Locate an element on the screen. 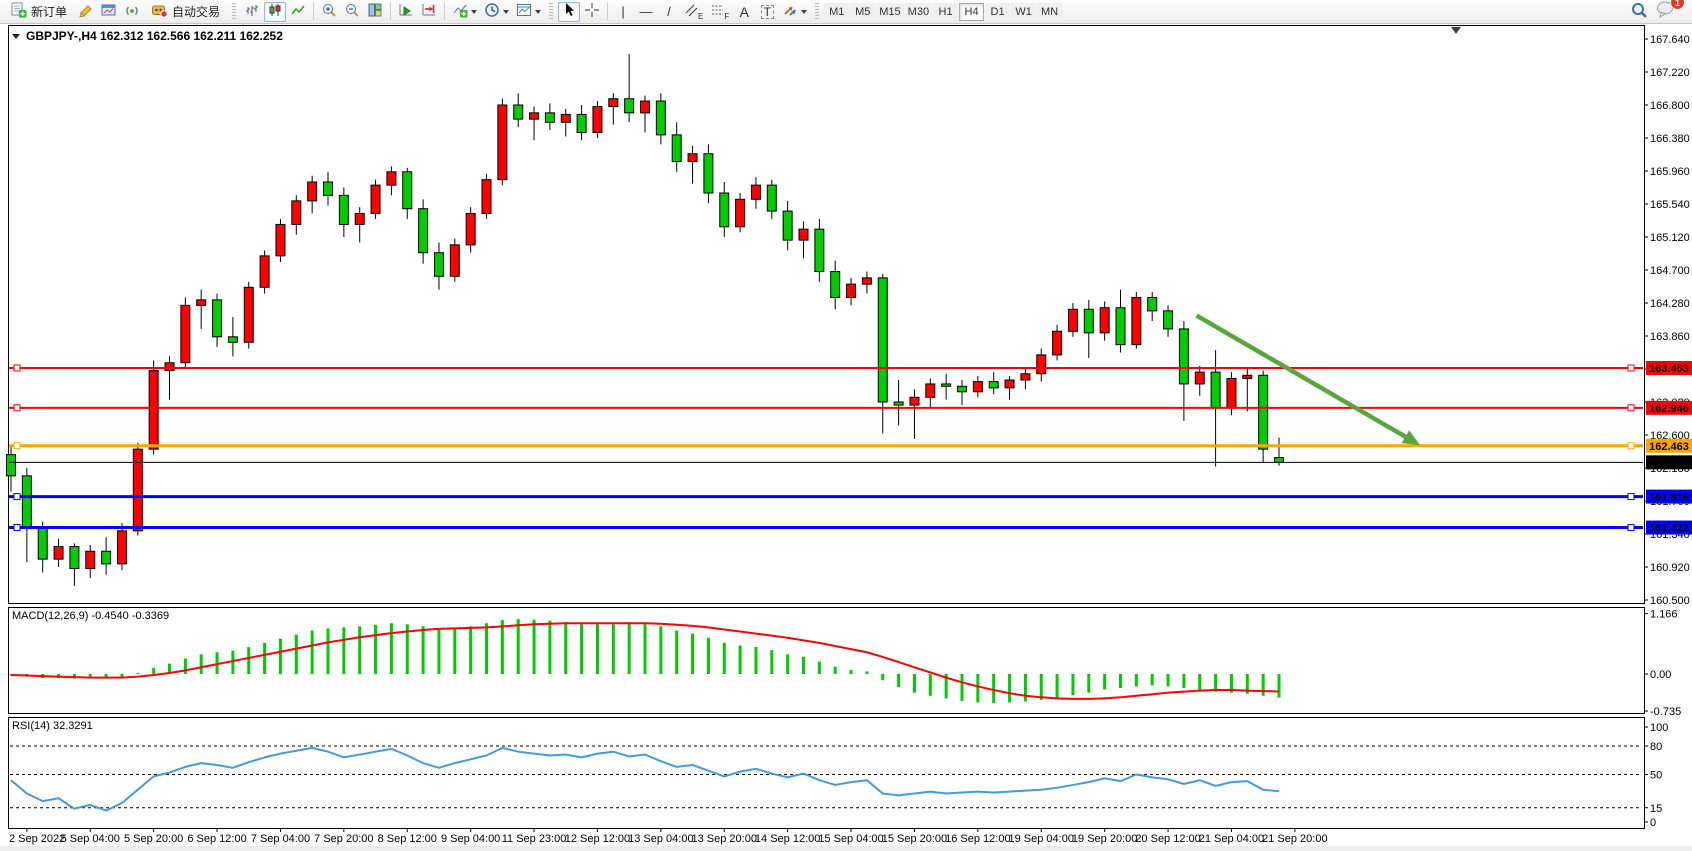 The image size is (1692, 851). autoscroll-button is located at coordinates (406, 12).